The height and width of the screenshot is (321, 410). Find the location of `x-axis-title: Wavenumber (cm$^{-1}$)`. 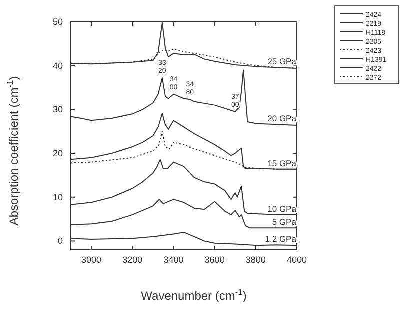

x-axis-title: Wavenumber (cm$^{-1}$) is located at coordinates (194, 295).